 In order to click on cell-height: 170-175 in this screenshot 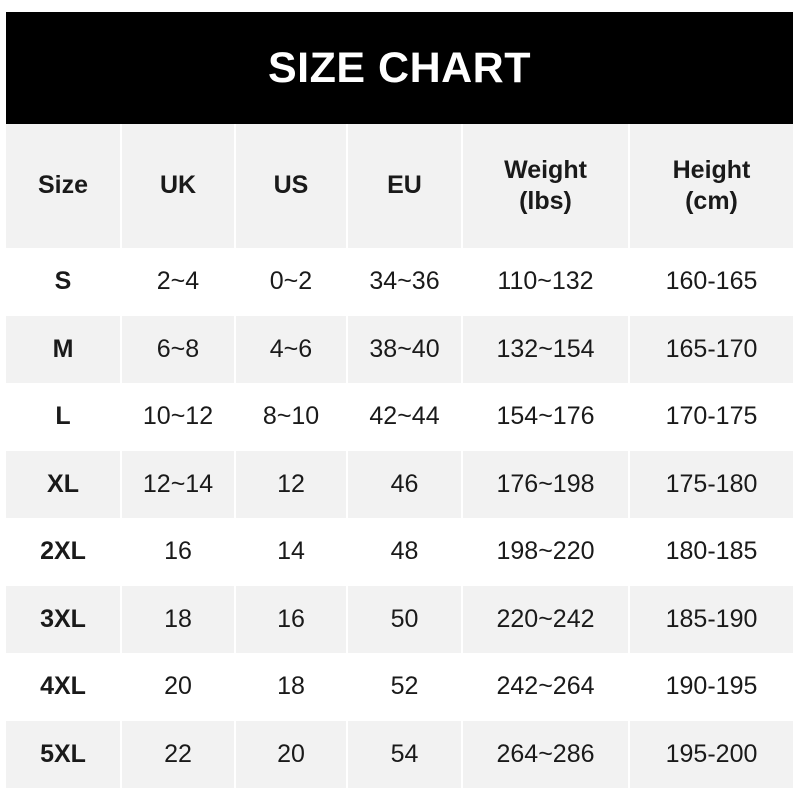, I will do `click(711, 416)`.